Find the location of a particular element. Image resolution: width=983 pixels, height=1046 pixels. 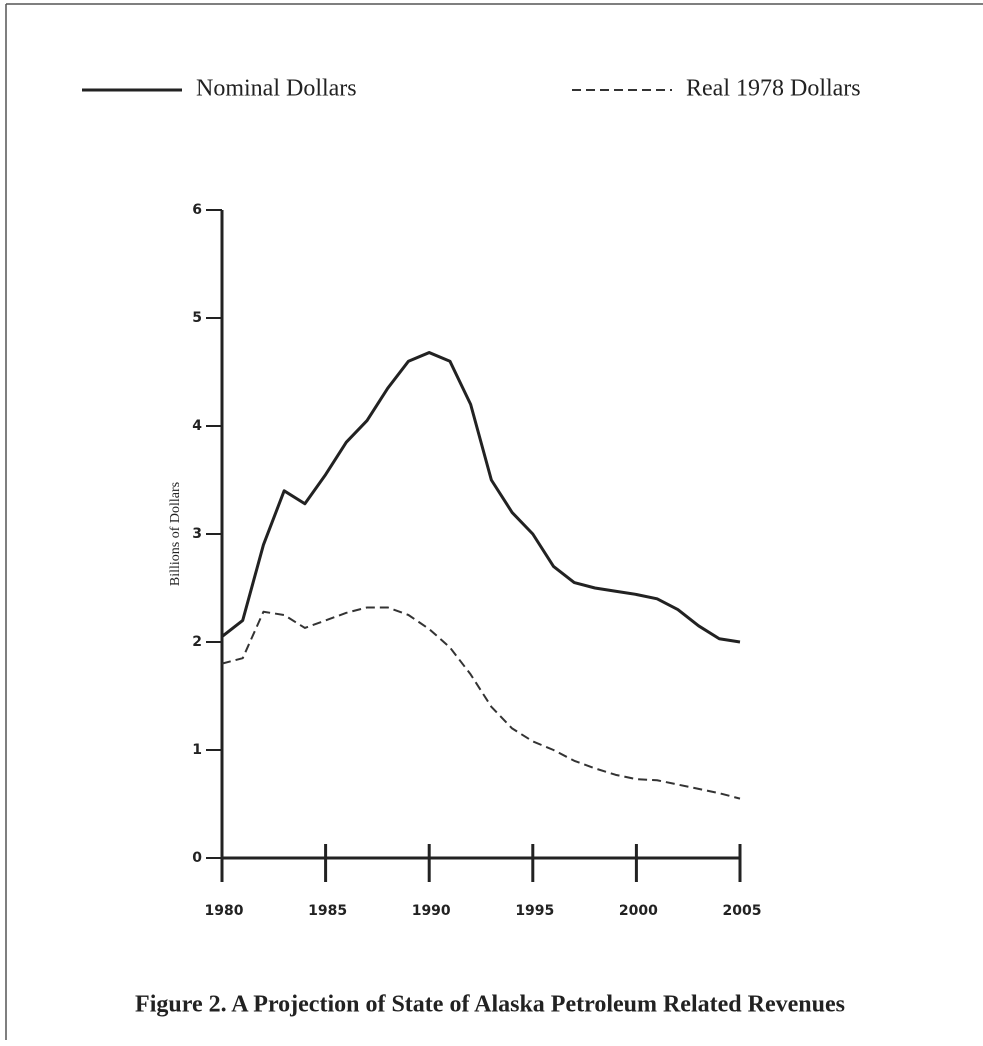

x-tick-label: 1985 is located at coordinates (327, 911).